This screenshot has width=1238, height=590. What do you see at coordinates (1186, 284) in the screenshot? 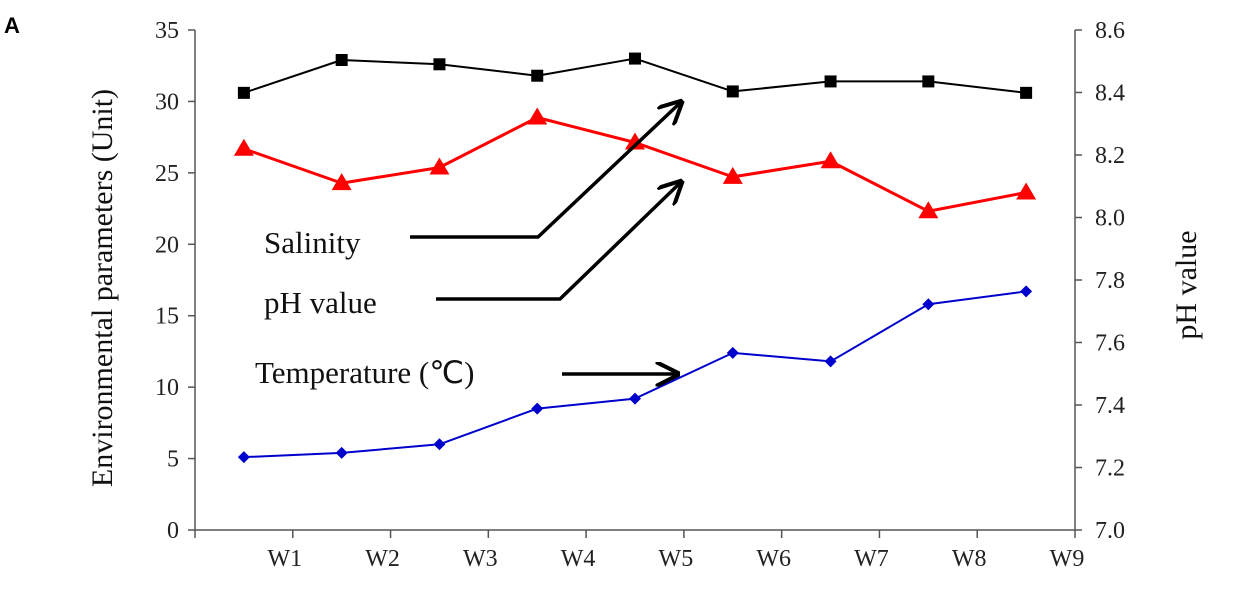
I see `y2-axis-title: pH value` at bounding box center [1186, 284].